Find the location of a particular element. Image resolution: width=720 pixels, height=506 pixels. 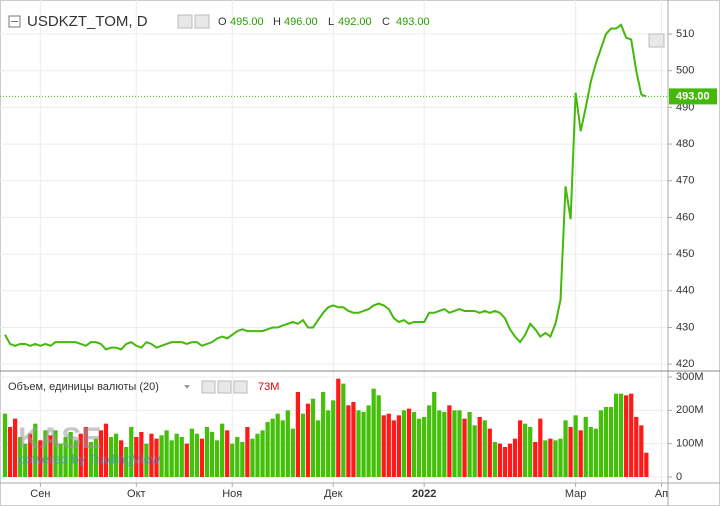

volume-last: 73M is located at coordinates (268, 387).